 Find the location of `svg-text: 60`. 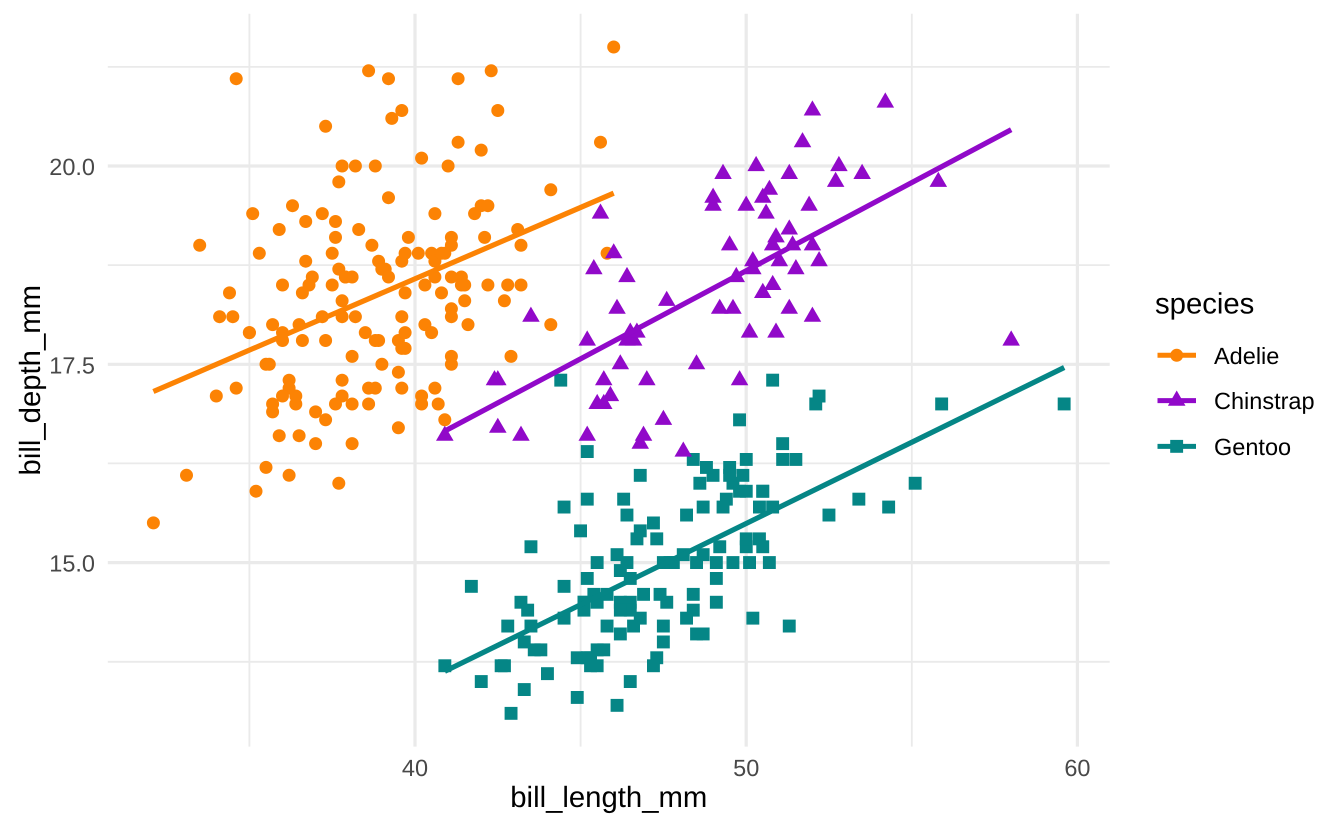

svg-text: 60 is located at coordinates (1077, 768).